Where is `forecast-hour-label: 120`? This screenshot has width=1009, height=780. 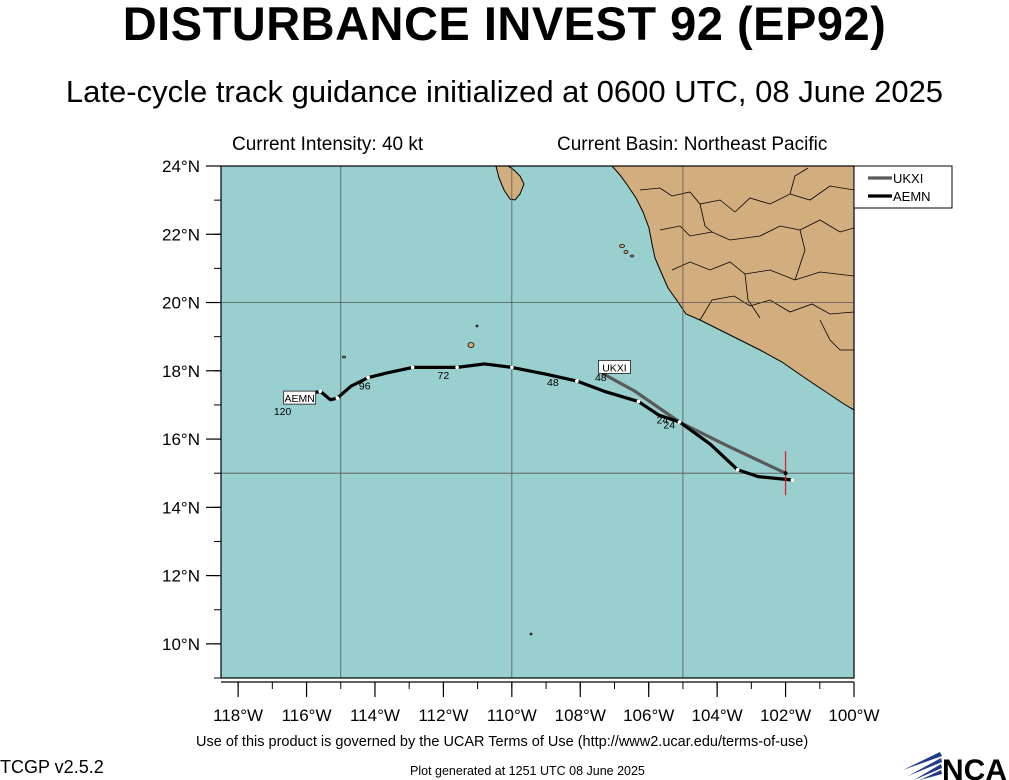
forecast-hour-label: 120 is located at coordinates (283, 412).